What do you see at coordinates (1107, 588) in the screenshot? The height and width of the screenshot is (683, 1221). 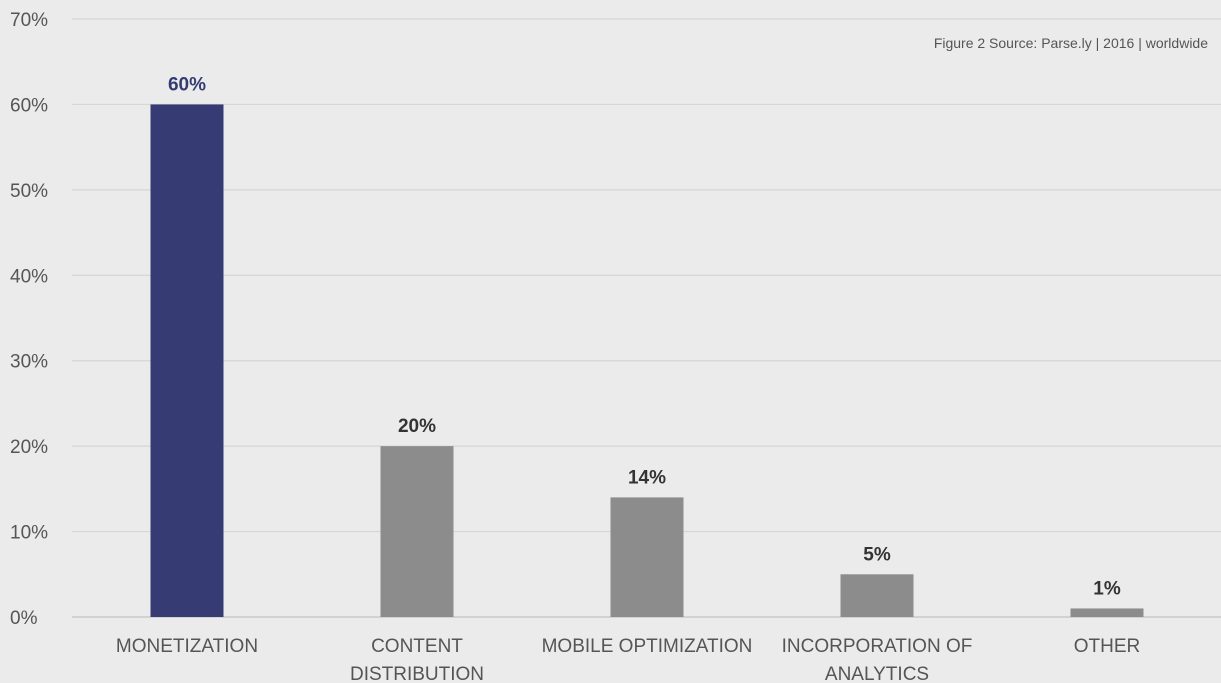 I see `data-label: 1%` at bounding box center [1107, 588].